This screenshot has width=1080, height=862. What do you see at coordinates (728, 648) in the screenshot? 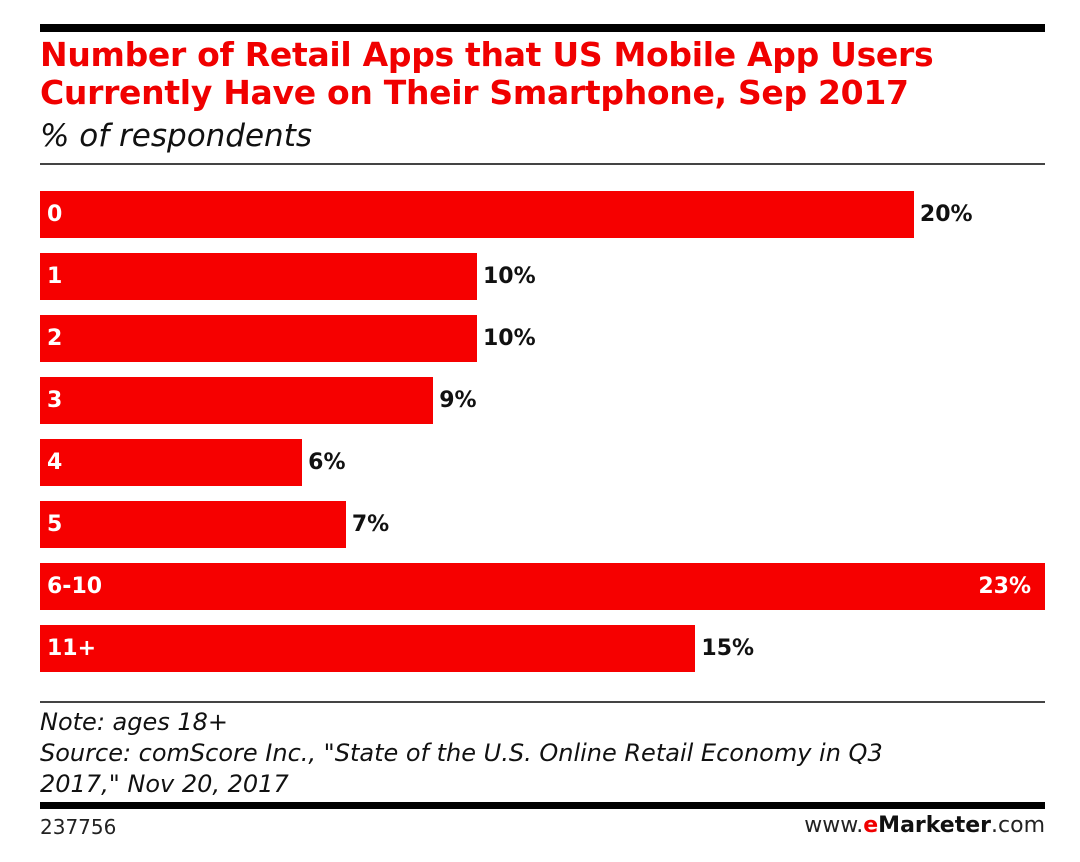
I see `value-label: 15%` at bounding box center [728, 648].